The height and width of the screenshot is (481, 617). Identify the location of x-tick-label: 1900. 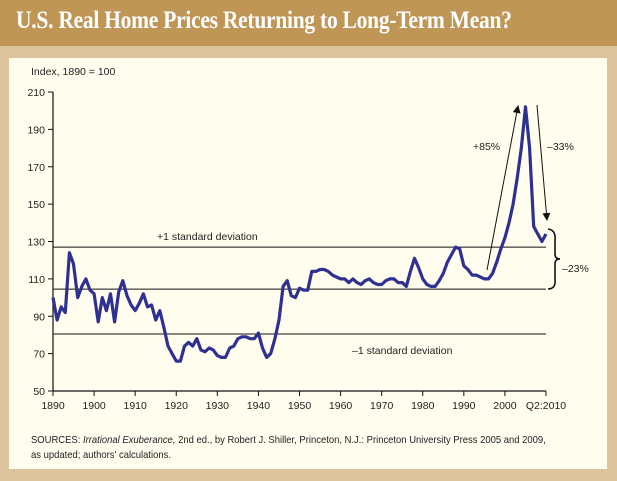
(94, 406).